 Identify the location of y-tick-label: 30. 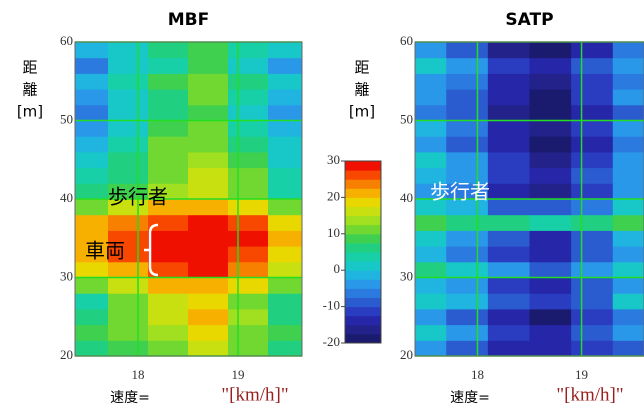
(66, 275).